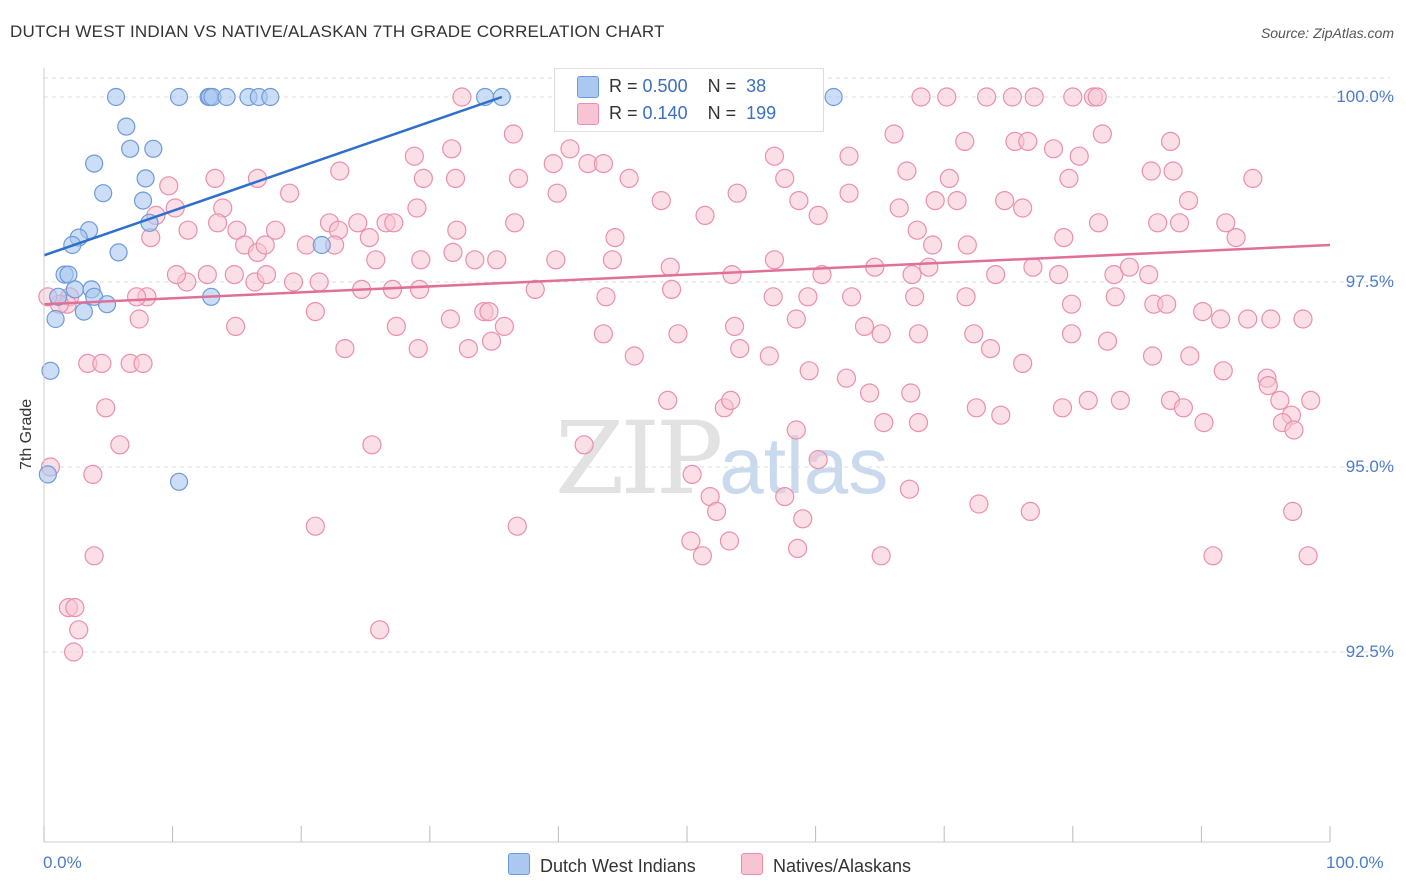 This screenshot has height=892, width=1406. Describe the element at coordinates (618, 866) in the screenshot. I see `bottom-legend-label: Dutch West Indians` at that location.